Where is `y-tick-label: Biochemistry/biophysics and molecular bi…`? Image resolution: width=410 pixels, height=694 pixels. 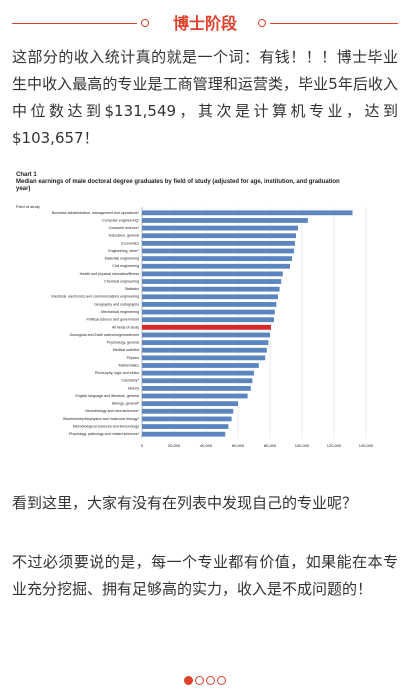 y-tick-label: Biochemistry/biophysics and molecular bi… is located at coordinates (101, 419).